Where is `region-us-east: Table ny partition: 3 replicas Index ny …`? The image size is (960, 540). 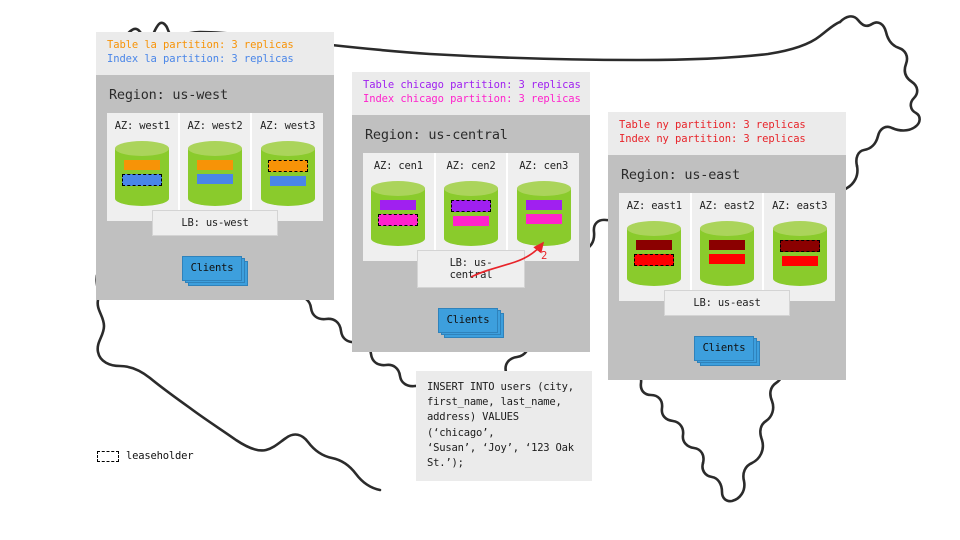
region-us-east: Table ny partition: 3 replicas Index ny … is located at coordinates (727, 246).